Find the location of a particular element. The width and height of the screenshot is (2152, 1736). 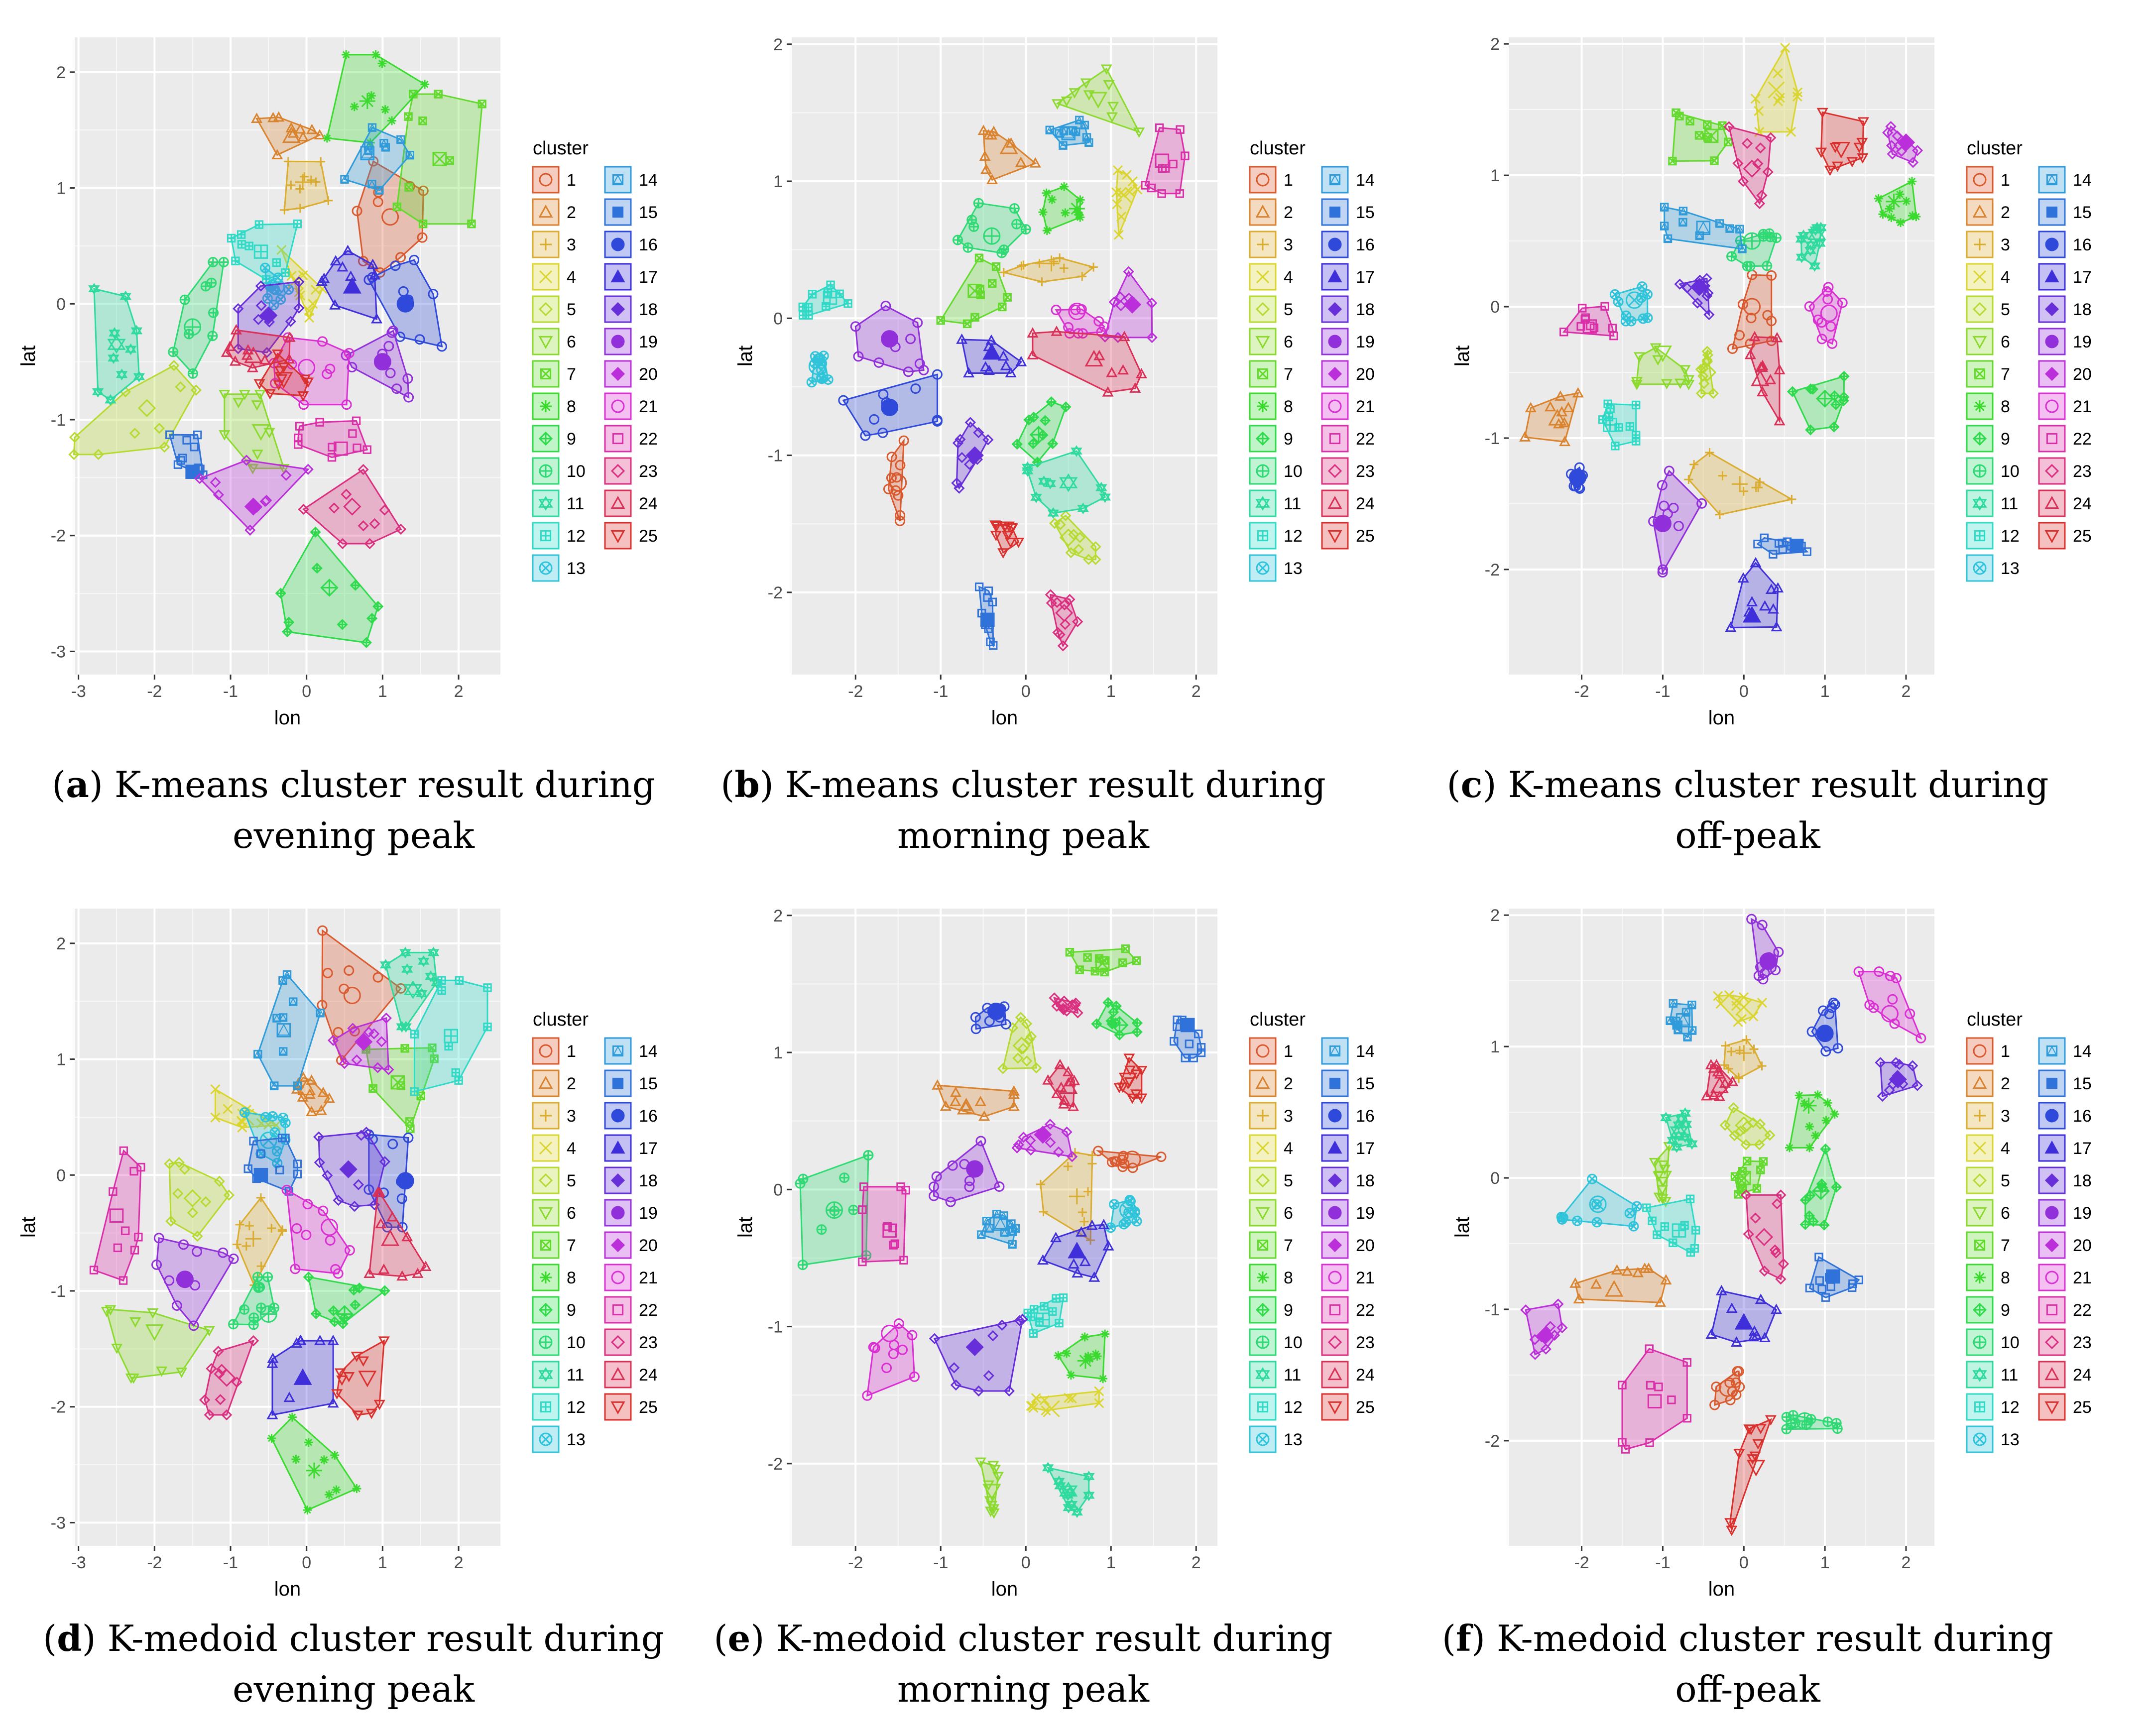

data-point-23-c is located at coordinates (1768, 172).